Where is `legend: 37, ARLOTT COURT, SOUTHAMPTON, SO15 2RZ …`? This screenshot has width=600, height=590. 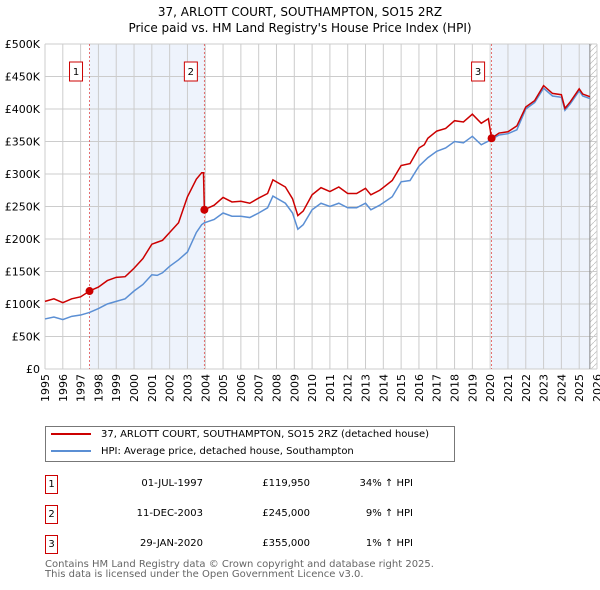 legend: 37, ARLOTT COURT, SOUTHAMPTON, SO15 2RZ … is located at coordinates (250, 444).